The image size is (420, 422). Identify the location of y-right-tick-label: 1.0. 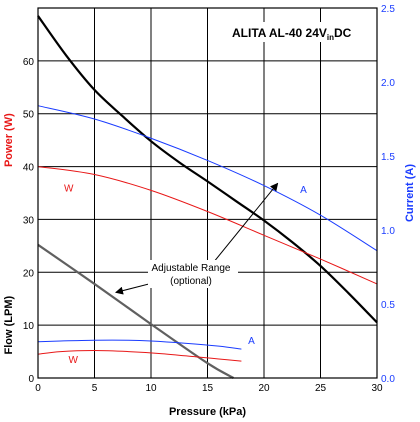
(388, 231).